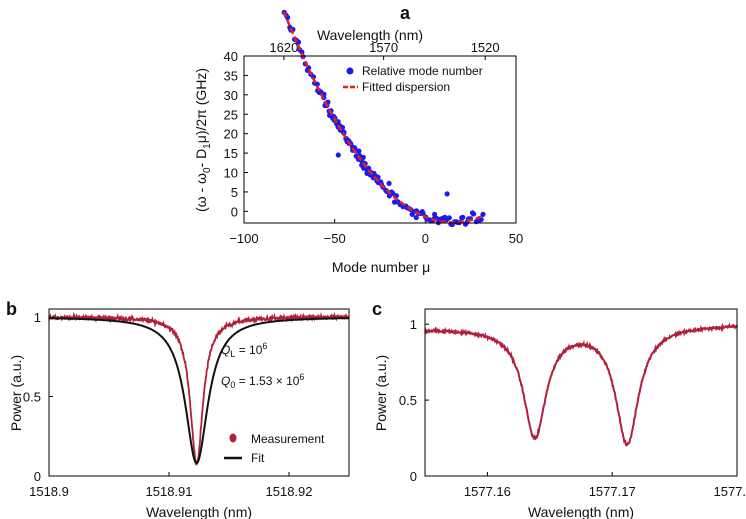 The width and height of the screenshot is (746, 519). Describe the element at coordinates (283, 47) in the screenshot. I see `top-tick-label: 1620` at that location.